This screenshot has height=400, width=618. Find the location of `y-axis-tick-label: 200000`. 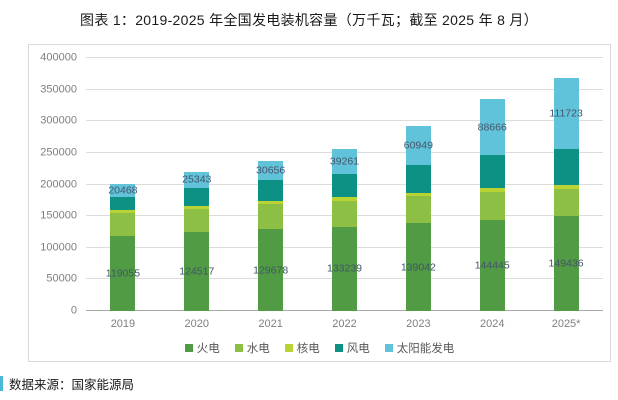

y-axis-tick-label: 200000 is located at coordinates (58, 184).